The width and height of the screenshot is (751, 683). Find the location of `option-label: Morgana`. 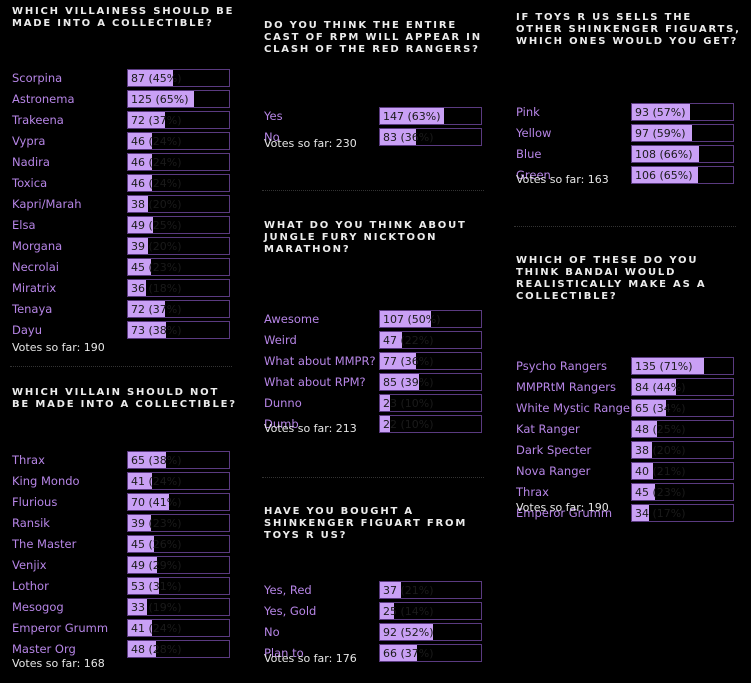

option-label: Morgana is located at coordinates (37, 246).